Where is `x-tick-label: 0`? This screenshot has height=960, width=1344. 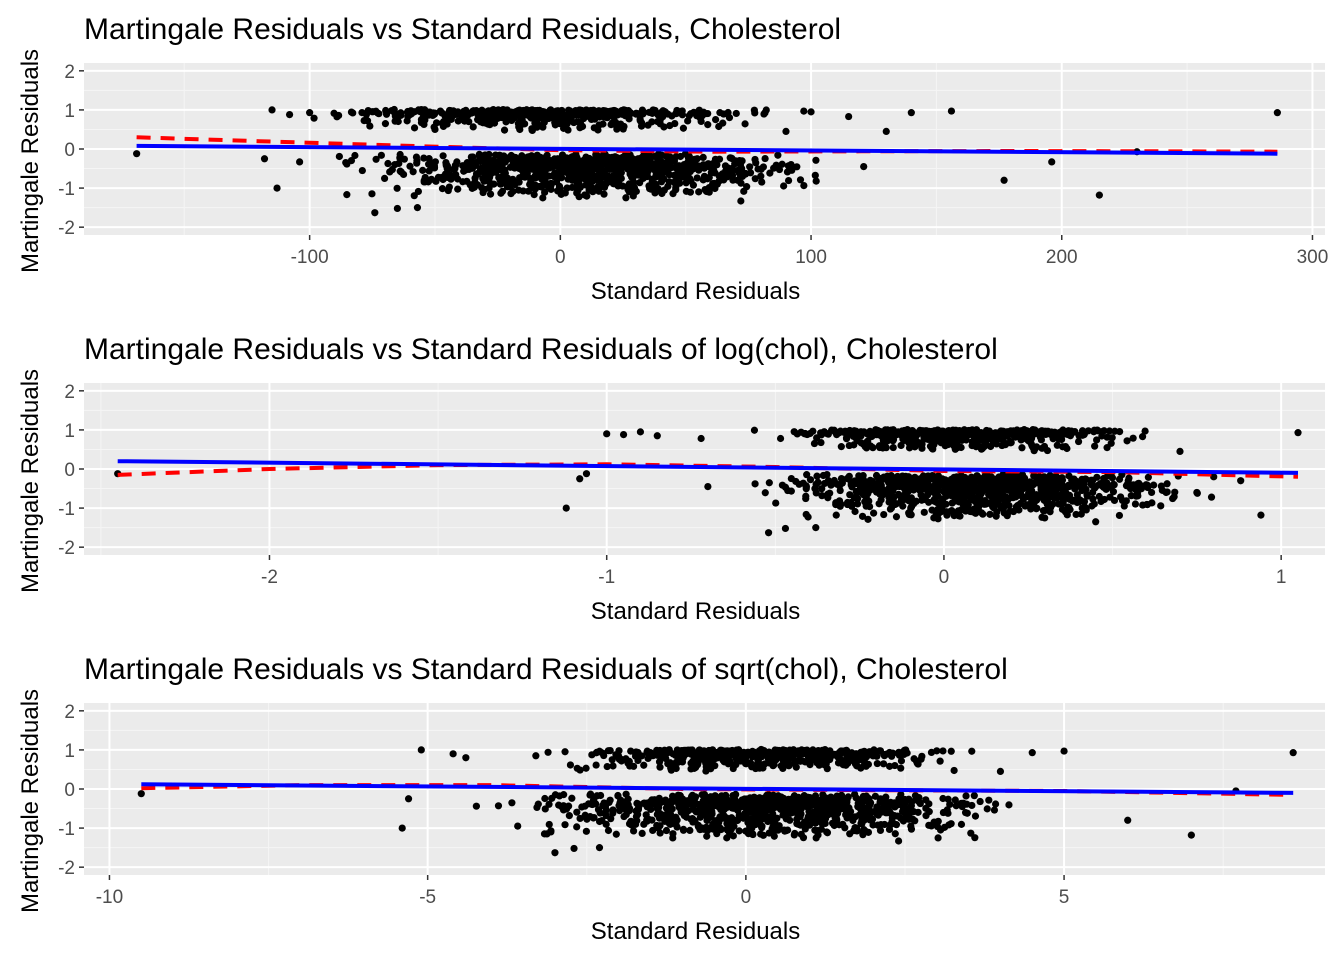 x-tick-label: 0 is located at coordinates (944, 577).